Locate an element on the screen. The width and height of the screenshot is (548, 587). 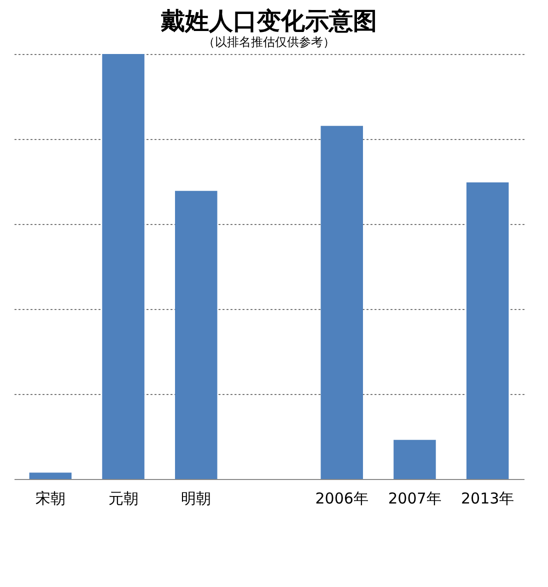
x-tick-label: 2013年 is located at coordinates (487, 499).